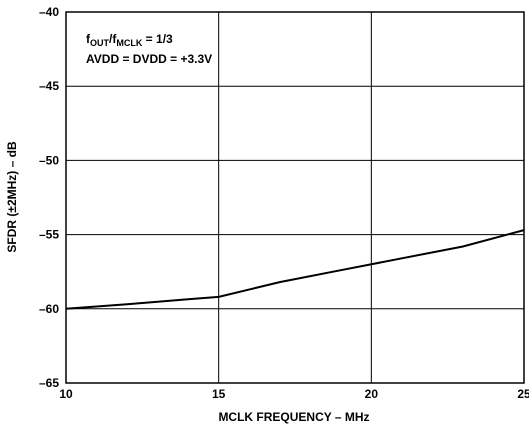  I want to click on annotation-supply: AVDD = DVDD = +3.3V, so click(149, 59).